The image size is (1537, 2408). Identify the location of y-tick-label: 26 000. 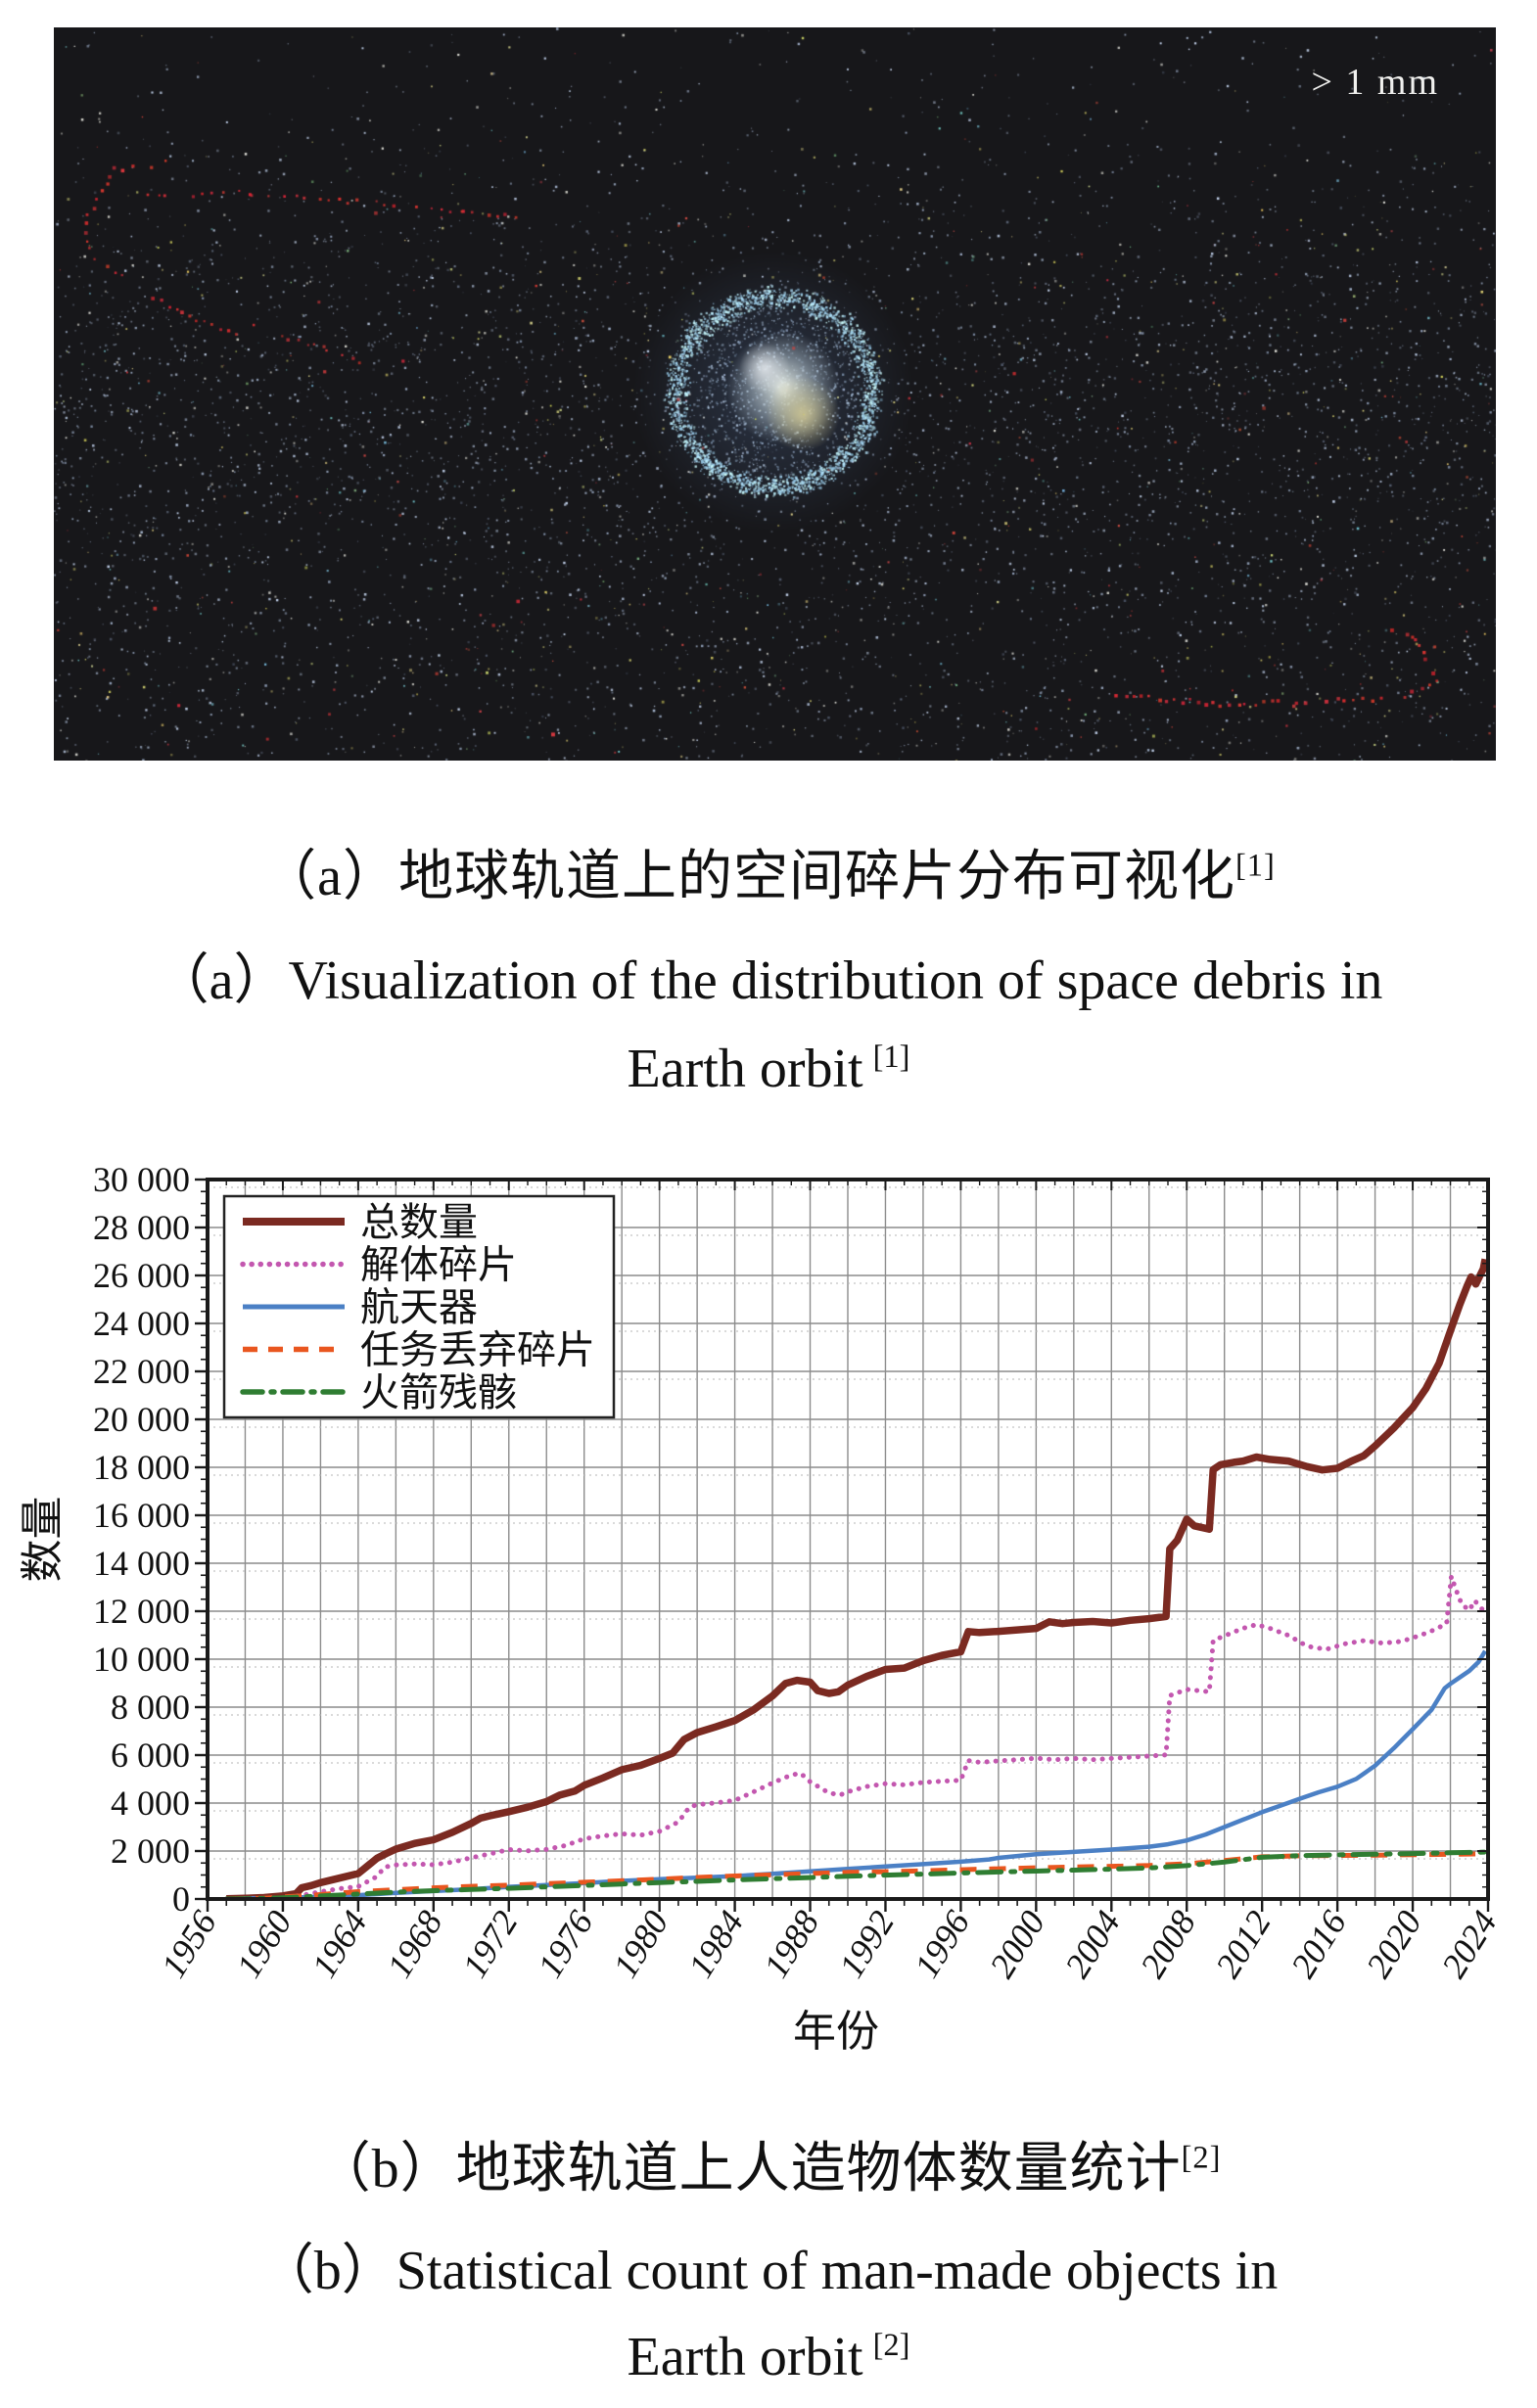
(141, 1275).